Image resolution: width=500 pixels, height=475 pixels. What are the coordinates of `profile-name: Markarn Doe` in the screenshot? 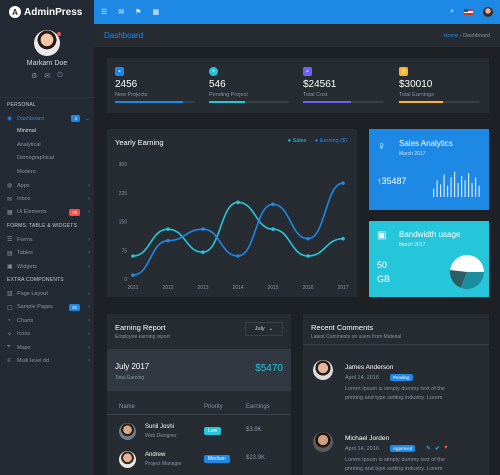 It's located at (47, 63).